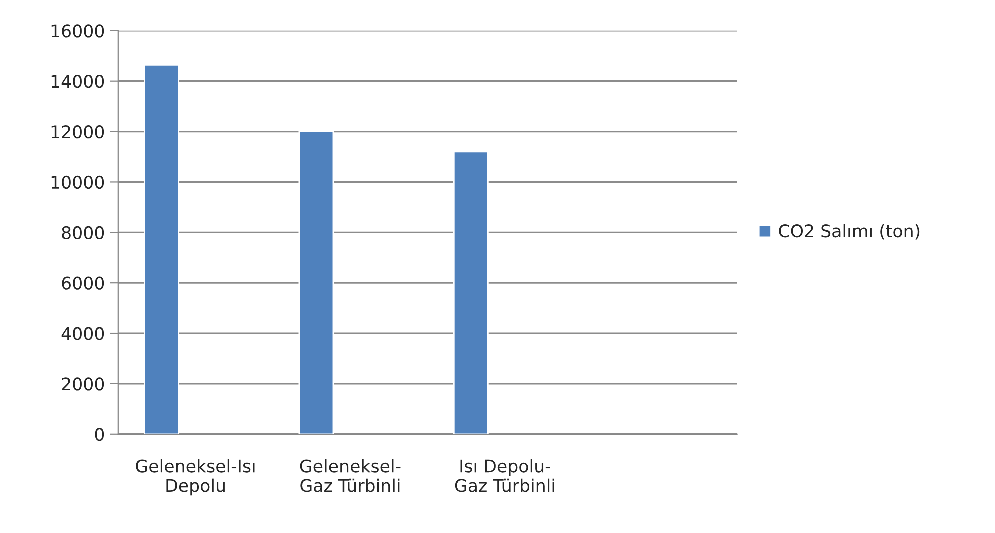  Describe the element at coordinates (350, 475) in the screenshot. I see `x-tick-label: Geleneksel- Gaz Türbinli` at that location.